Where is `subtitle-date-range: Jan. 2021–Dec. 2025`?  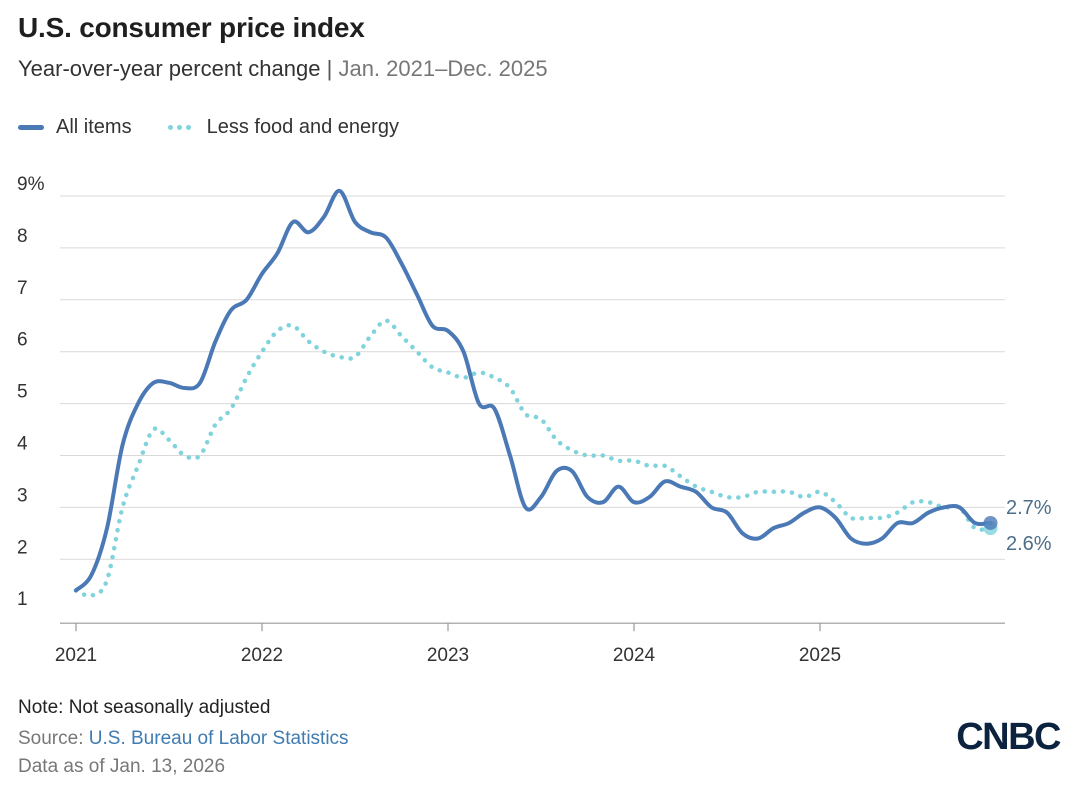
subtitle-date-range: Jan. 2021–Dec. 2025 is located at coordinates (443, 68).